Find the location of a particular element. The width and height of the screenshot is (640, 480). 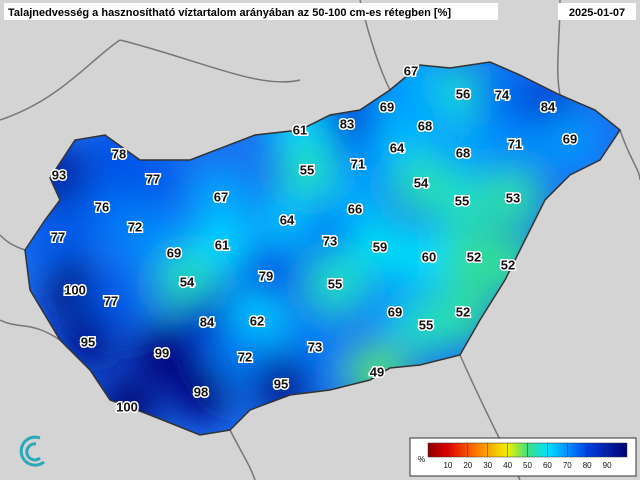

station-value: 56 is located at coordinates (463, 93).